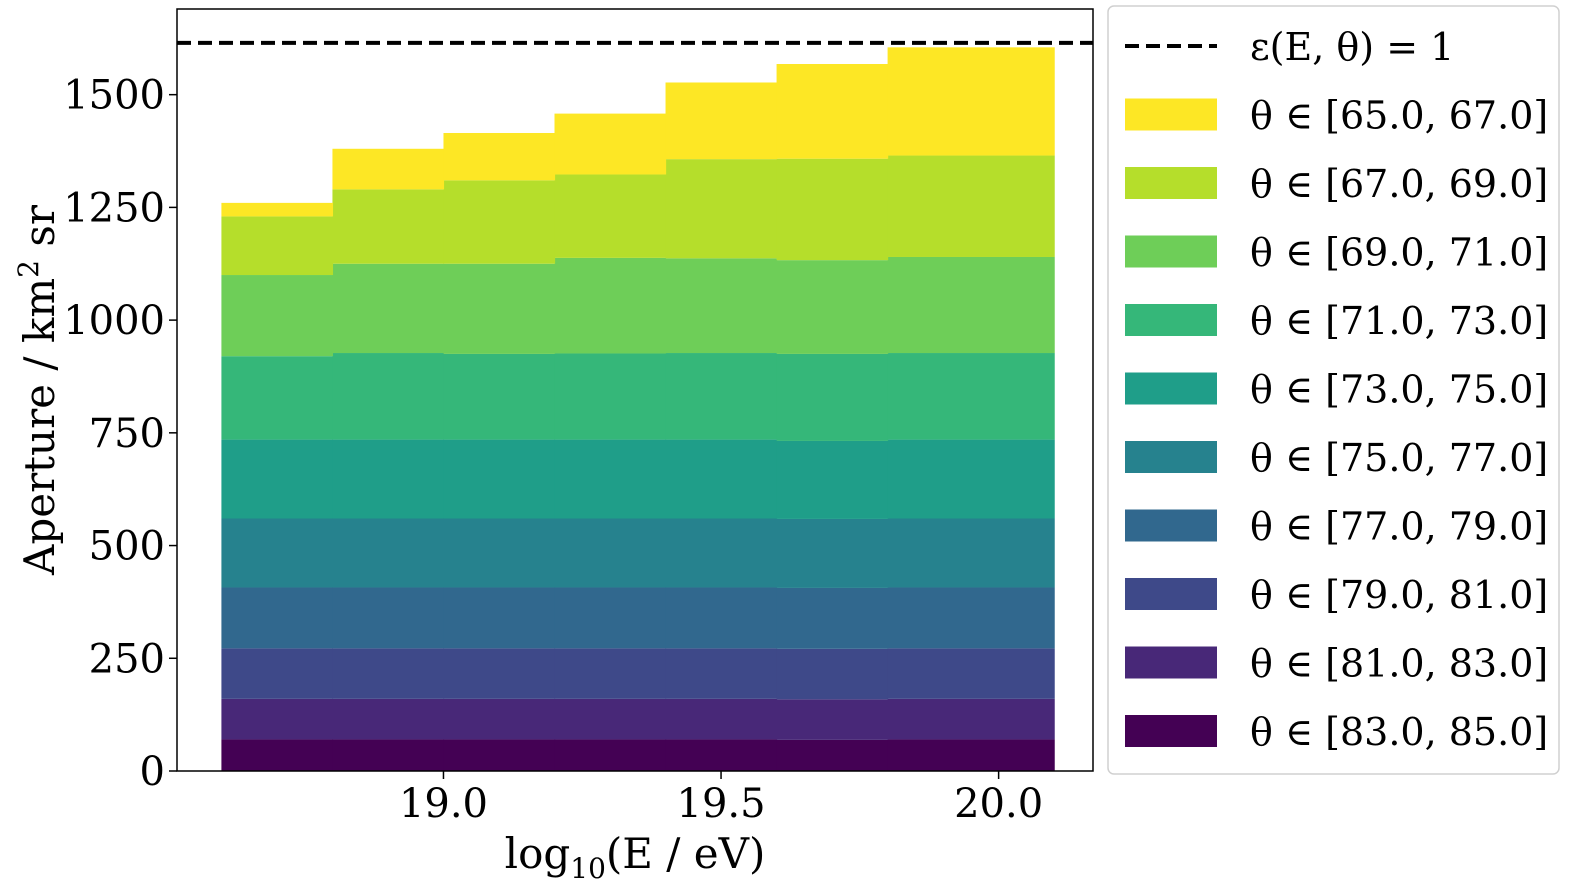 The image size is (1575, 896). I want to click on y-tick-label: 500, so click(127, 547).